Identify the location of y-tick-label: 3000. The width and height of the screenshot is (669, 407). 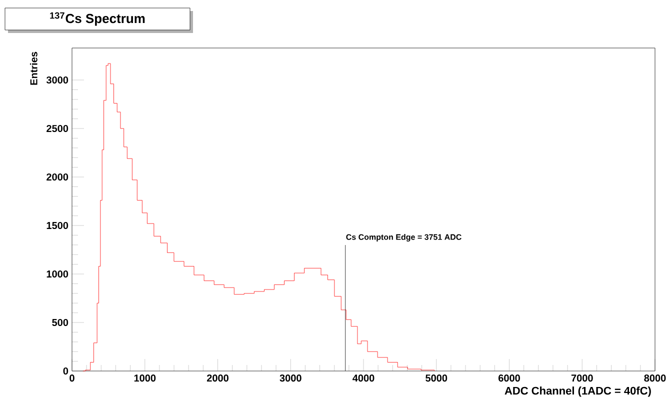
(57, 80).